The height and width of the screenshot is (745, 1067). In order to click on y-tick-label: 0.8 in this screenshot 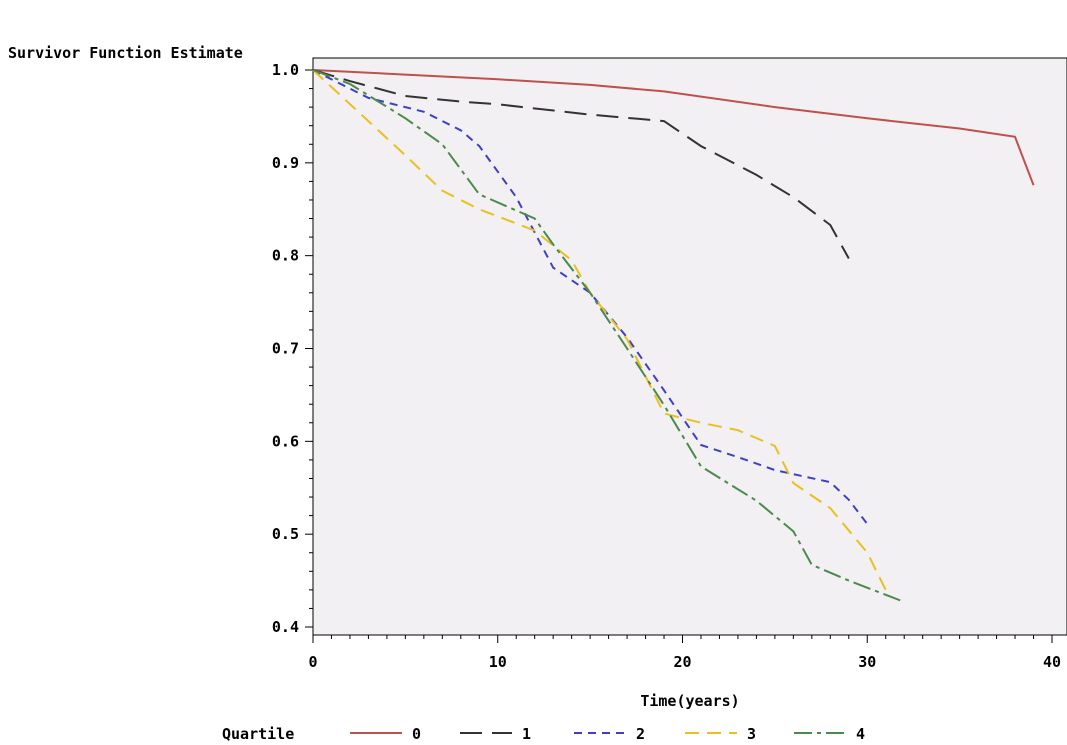, I will do `click(285, 256)`.